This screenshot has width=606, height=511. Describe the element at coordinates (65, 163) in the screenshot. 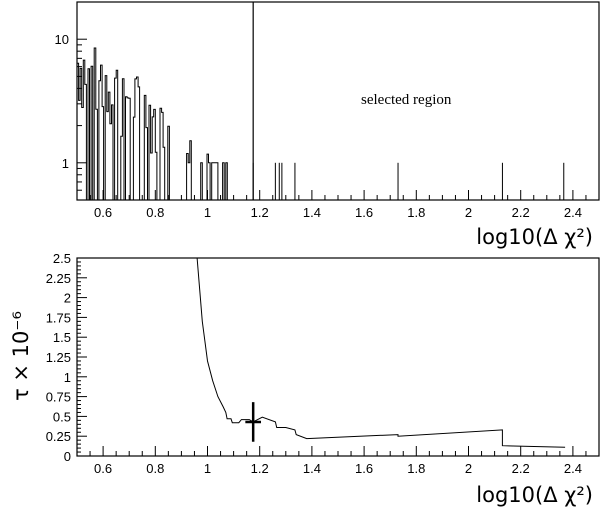

I see `top-y-tick-label: 1` at that location.